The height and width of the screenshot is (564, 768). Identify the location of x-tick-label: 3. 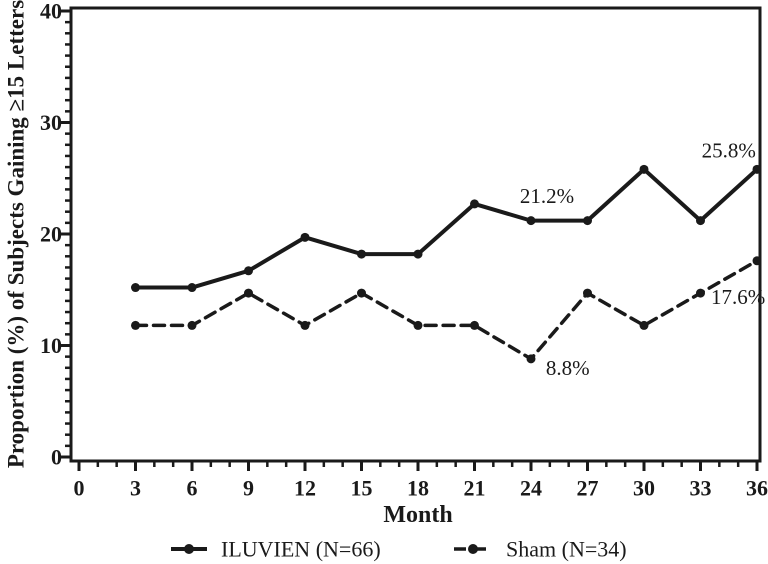
(135, 488).